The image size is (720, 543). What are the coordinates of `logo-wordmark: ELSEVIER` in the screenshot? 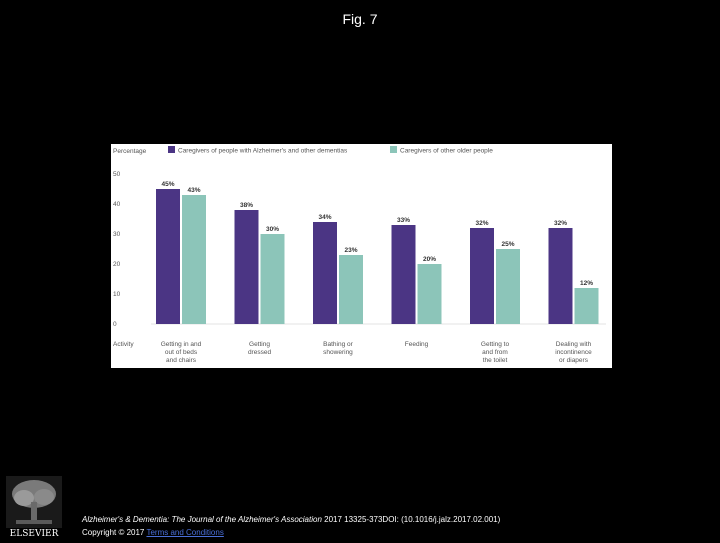 It's located at (34, 533).